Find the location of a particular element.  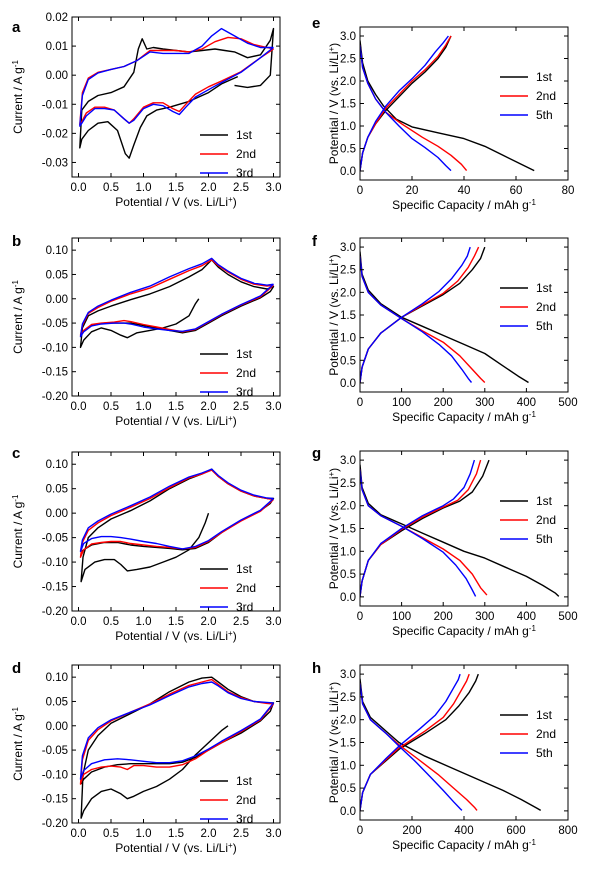

x-axis-label: Specific Capacity / mAh g-1 is located at coordinates (464, 845).